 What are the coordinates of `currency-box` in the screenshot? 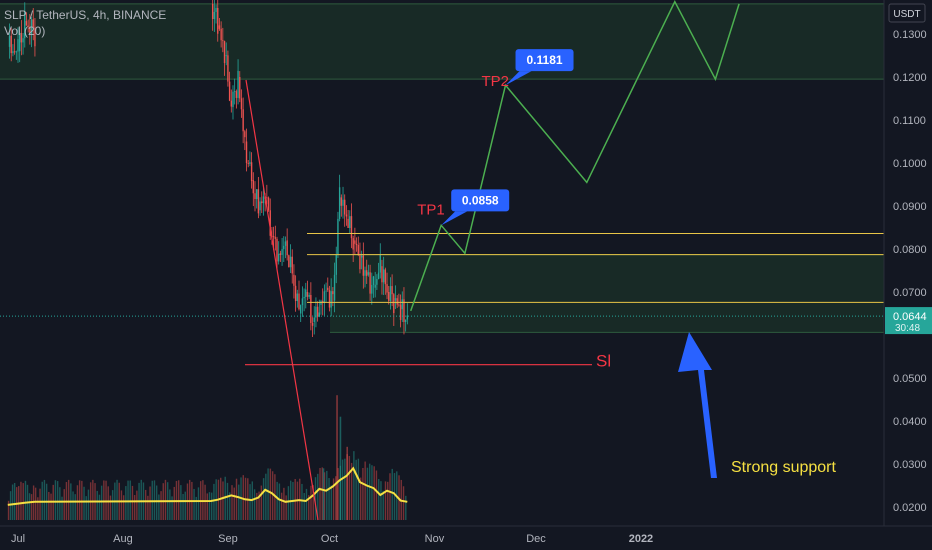 It's located at (907, 13).